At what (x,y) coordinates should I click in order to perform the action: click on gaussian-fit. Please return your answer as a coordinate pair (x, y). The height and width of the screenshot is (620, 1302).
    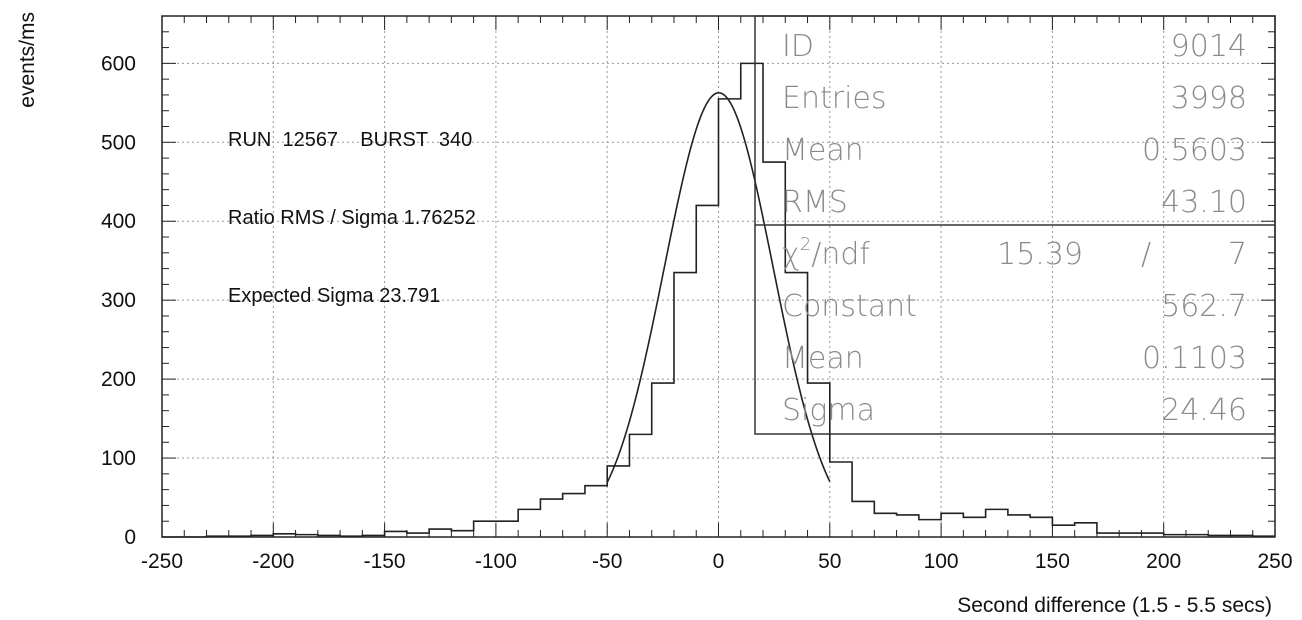
    Looking at the image, I should click on (718, 287).